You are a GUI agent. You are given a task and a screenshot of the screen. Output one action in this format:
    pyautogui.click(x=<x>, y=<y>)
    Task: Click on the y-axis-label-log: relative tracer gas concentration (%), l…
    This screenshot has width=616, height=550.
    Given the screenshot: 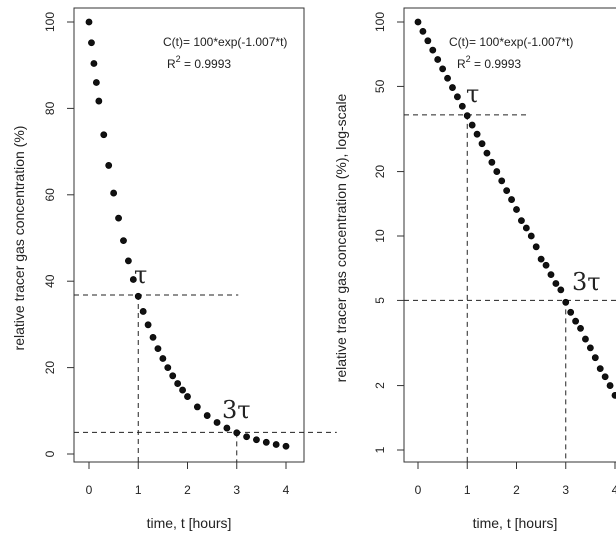 What is the action you would take?
    pyautogui.click(x=341, y=237)
    